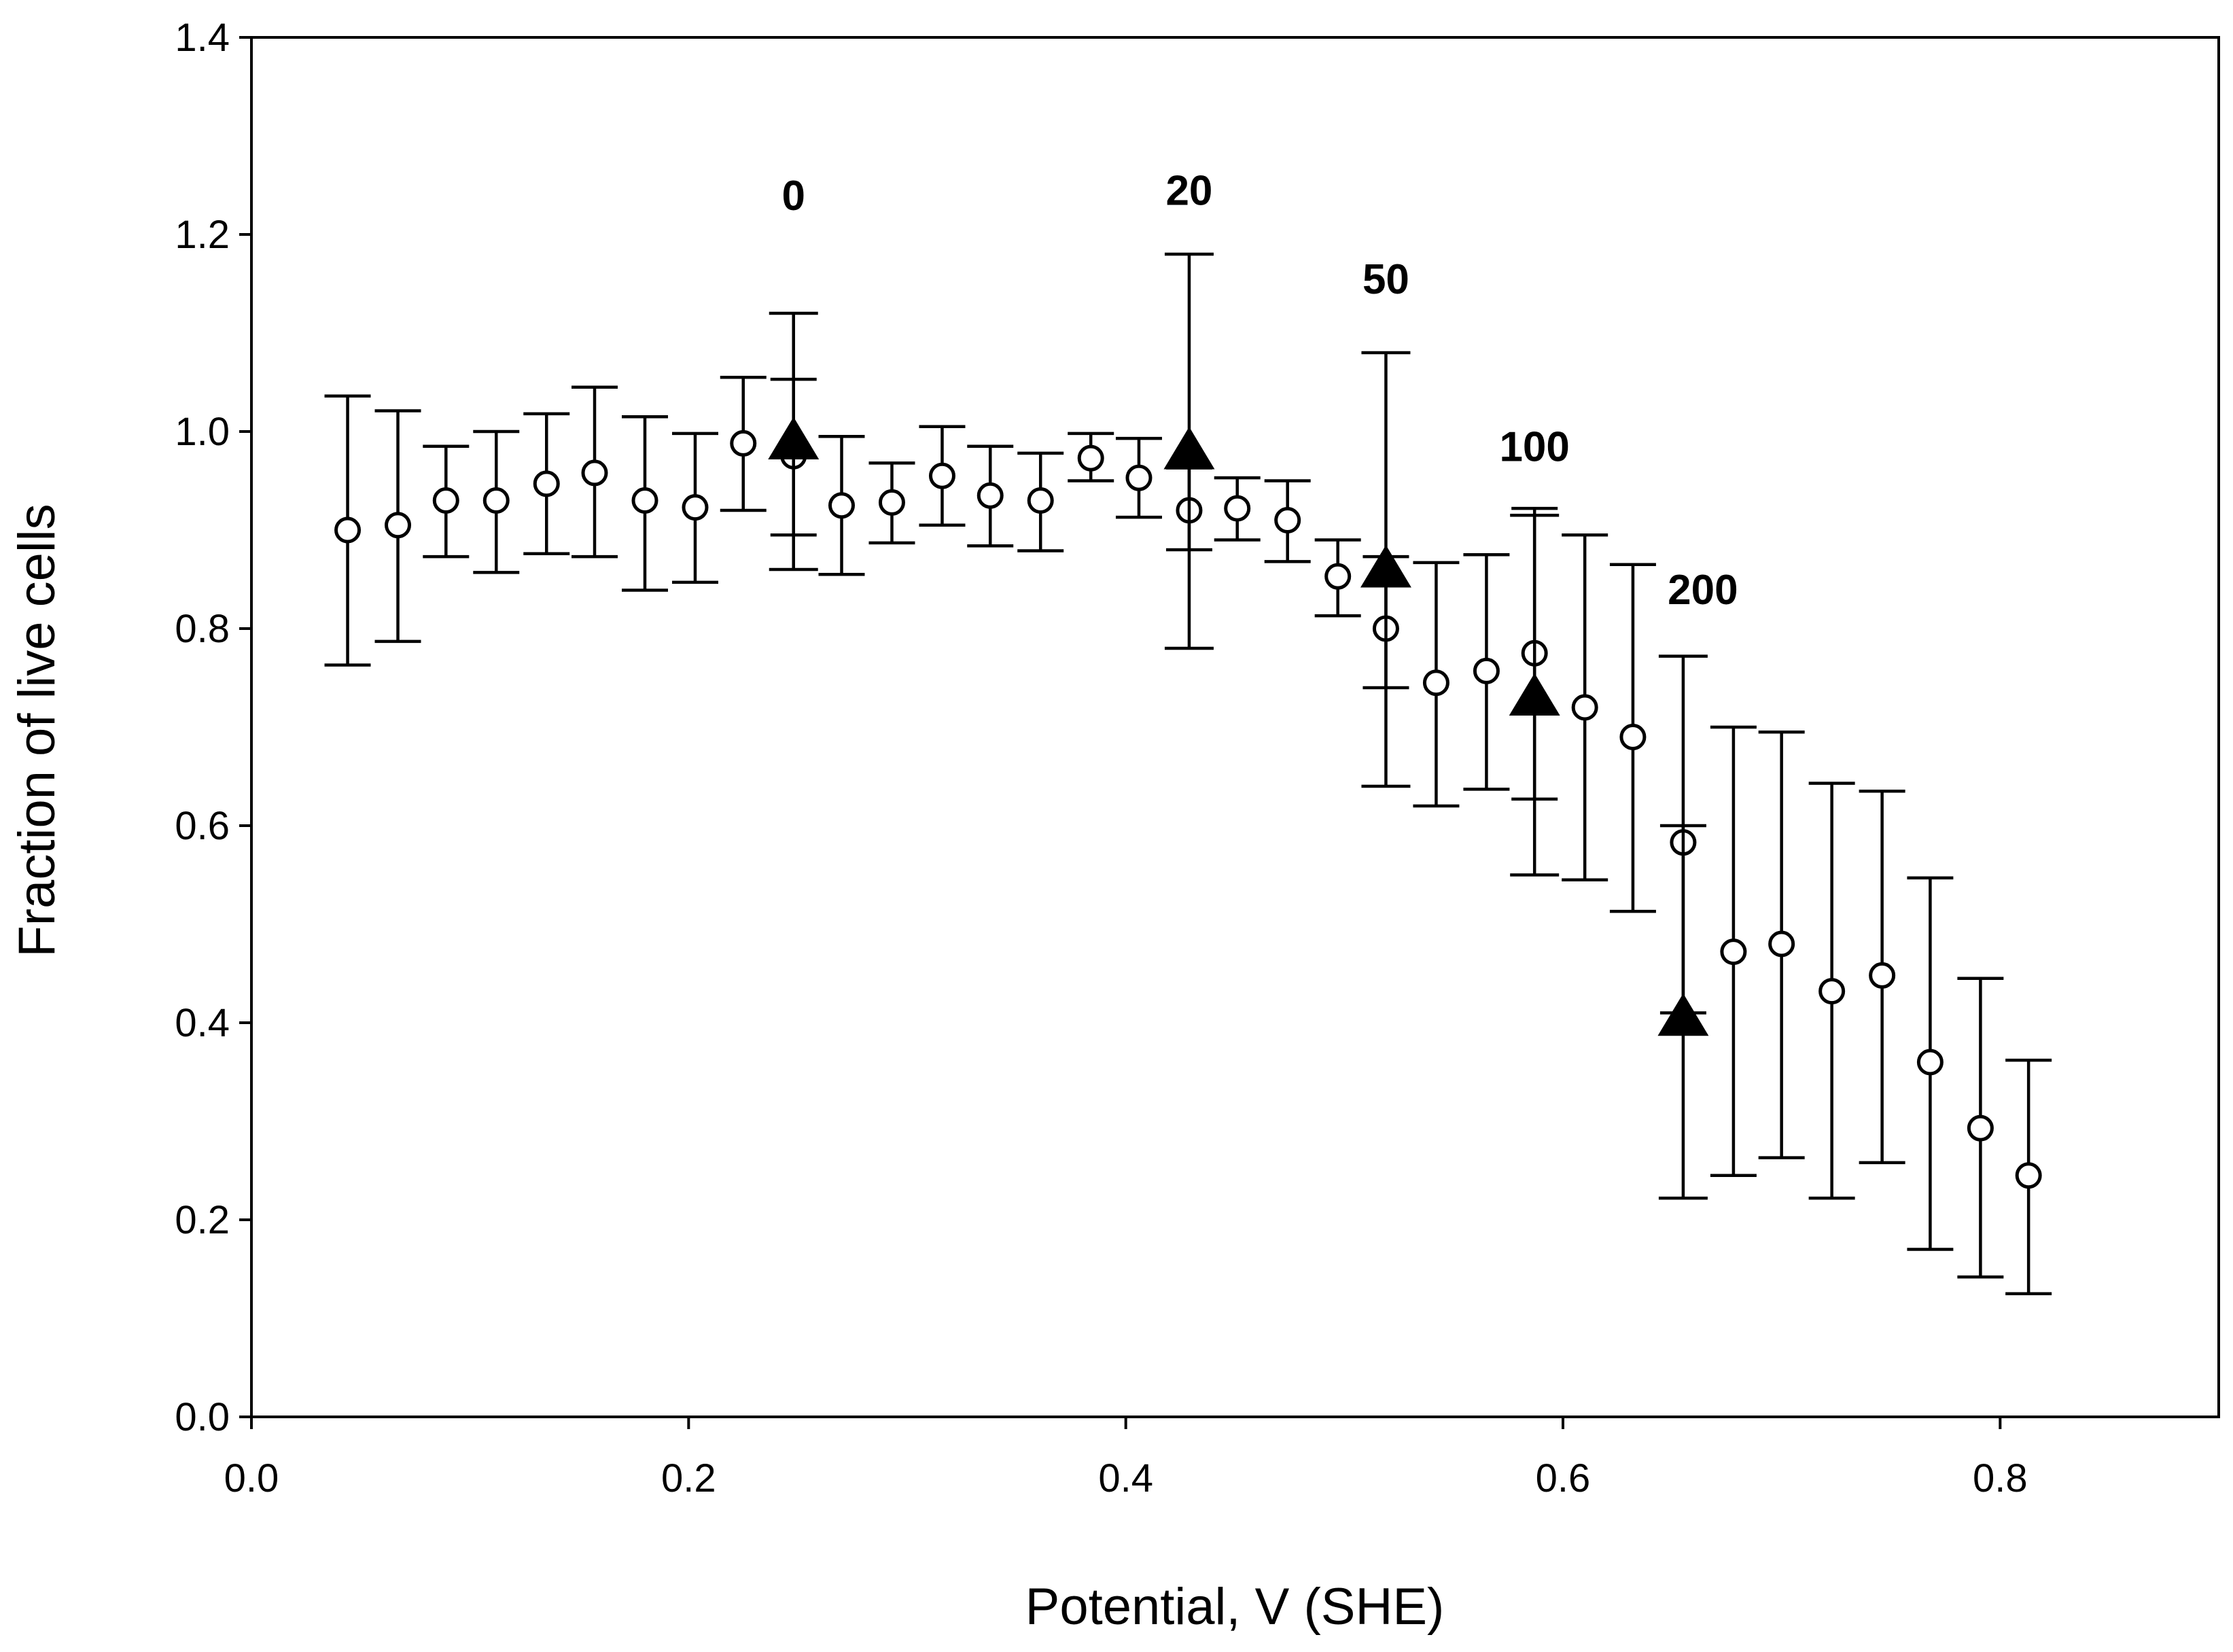 This screenshot has width=2233, height=1652. I want to click on y-tick-label: 0.0, so click(202, 1417).